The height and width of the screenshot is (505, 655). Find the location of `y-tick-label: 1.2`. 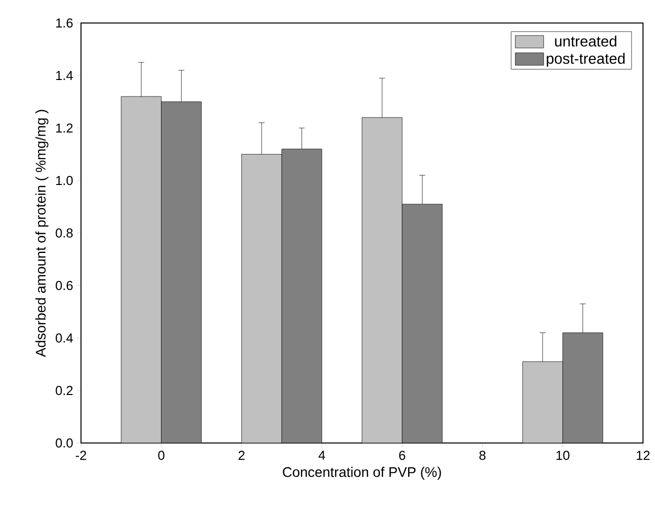

y-tick-label: 1.2 is located at coordinates (64, 128).